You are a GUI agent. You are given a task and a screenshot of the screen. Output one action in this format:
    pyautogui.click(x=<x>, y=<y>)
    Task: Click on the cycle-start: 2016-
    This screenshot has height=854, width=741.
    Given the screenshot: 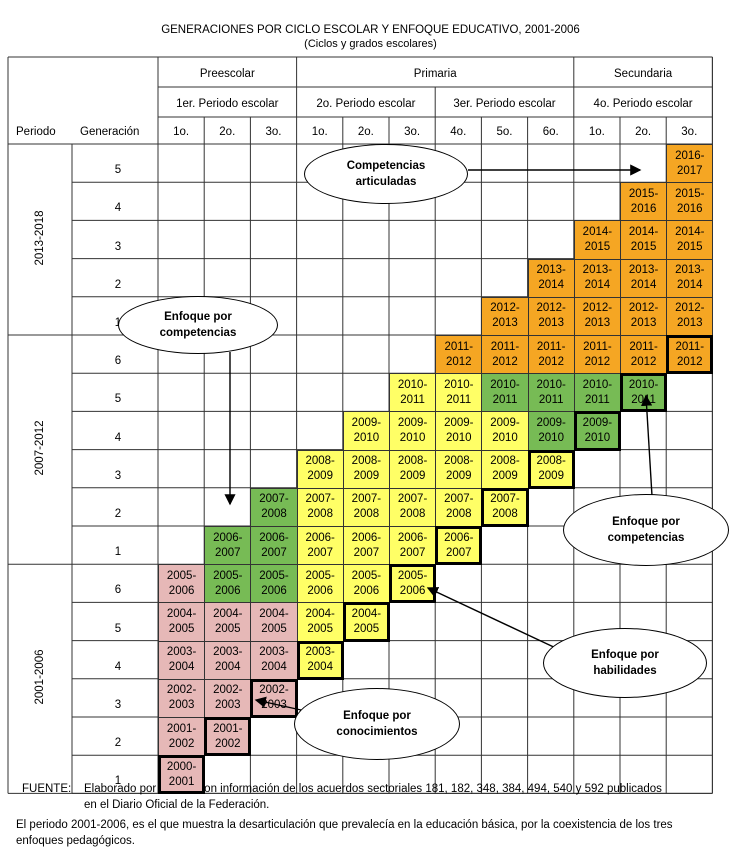 What is the action you would take?
    pyautogui.click(x=690, y=155)
    